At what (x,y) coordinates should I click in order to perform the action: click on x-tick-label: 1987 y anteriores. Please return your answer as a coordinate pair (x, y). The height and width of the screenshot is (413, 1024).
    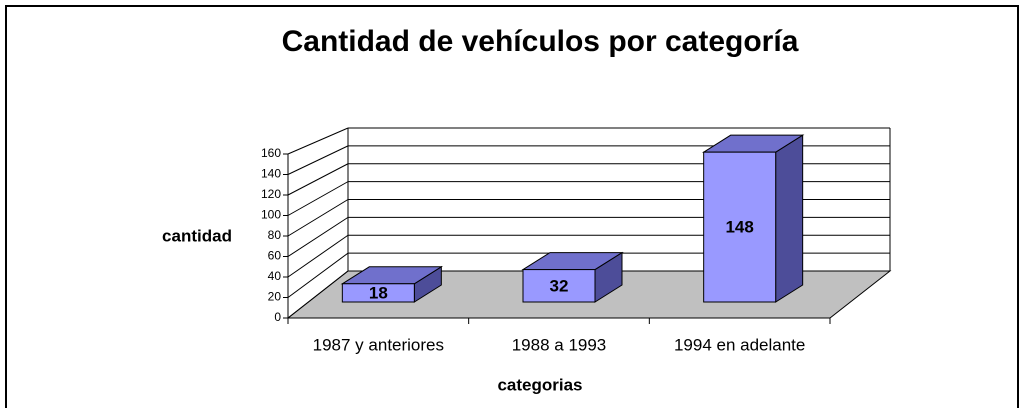
    Looking at the image, I should click on (378, 344).